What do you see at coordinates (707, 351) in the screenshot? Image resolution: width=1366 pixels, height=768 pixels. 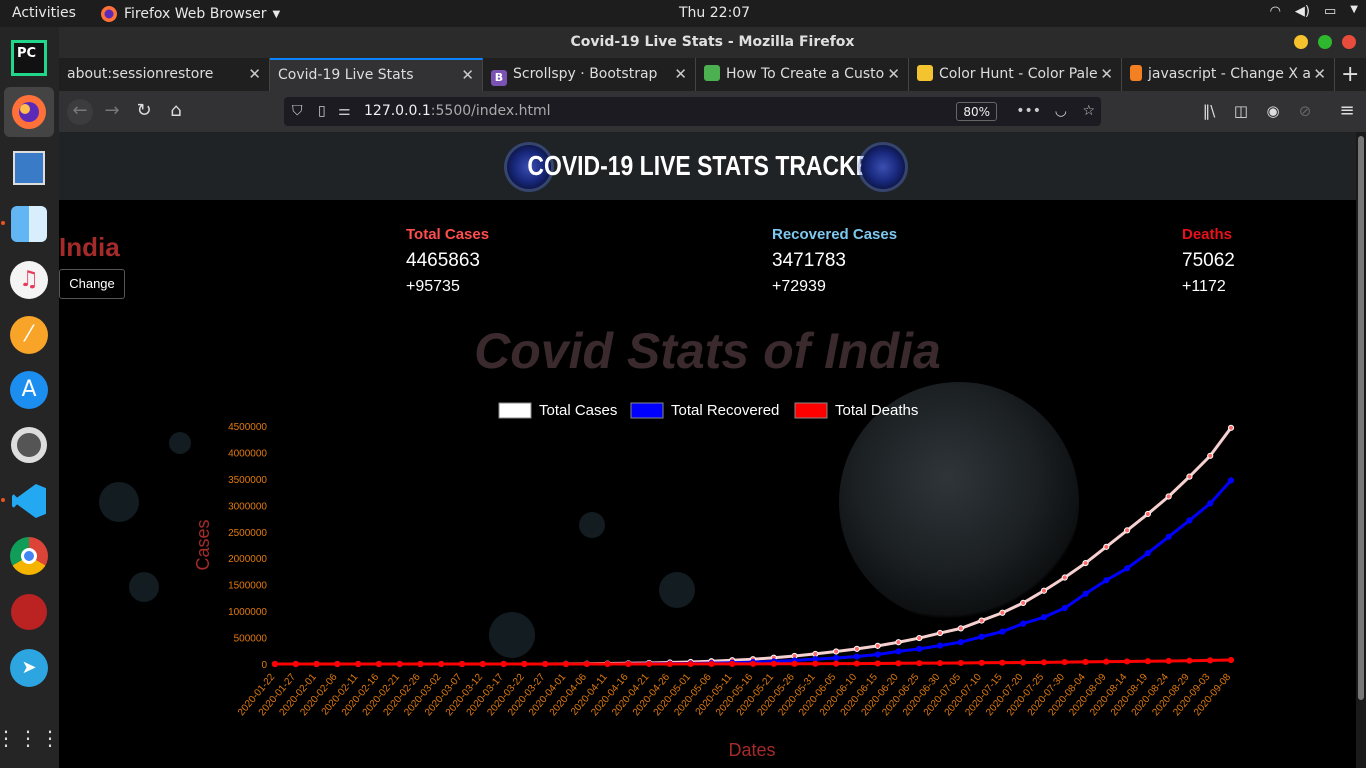 I see `chart-title: Covid Stats of India` at bounding box center [707, 351].